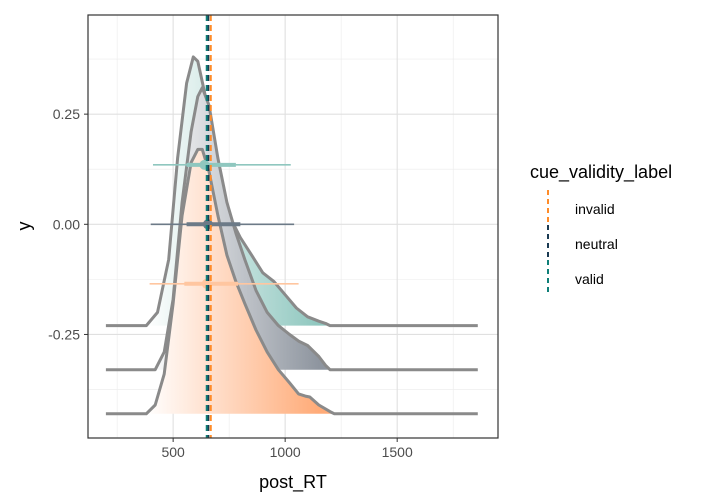 This screenshot has height=504, width=720. I want to click on y-axis-ticks: 0.25 0.00 -0.25, so click(68, 224).